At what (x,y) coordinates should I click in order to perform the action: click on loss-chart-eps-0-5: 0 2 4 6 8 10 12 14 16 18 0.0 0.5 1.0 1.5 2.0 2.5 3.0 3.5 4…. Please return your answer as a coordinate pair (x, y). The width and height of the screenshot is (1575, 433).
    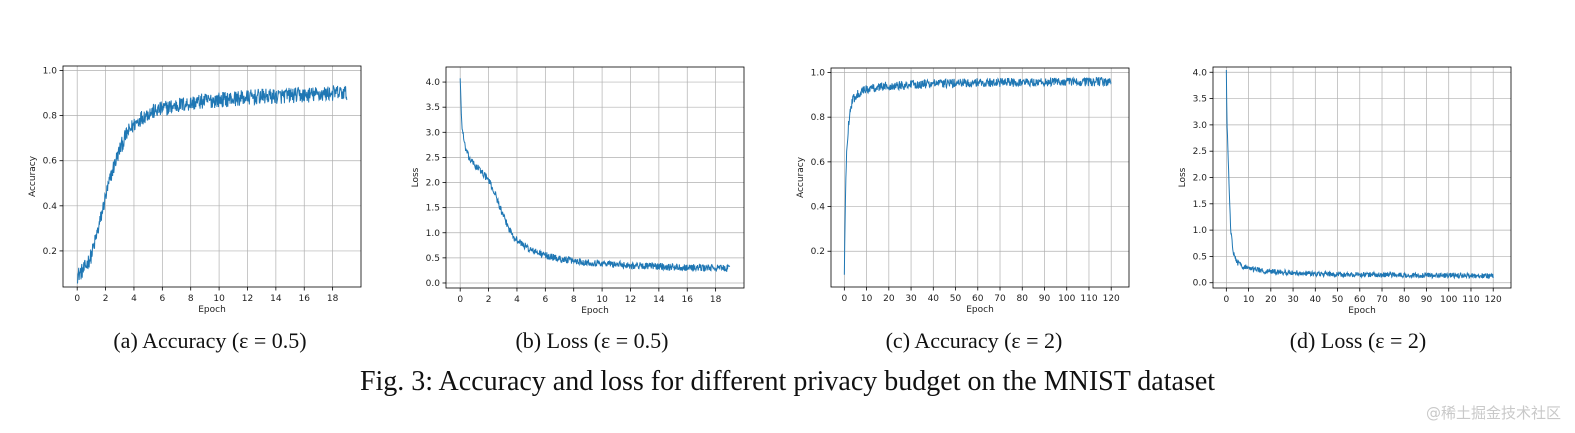
    Looking at the image, I should click on (578, 191).